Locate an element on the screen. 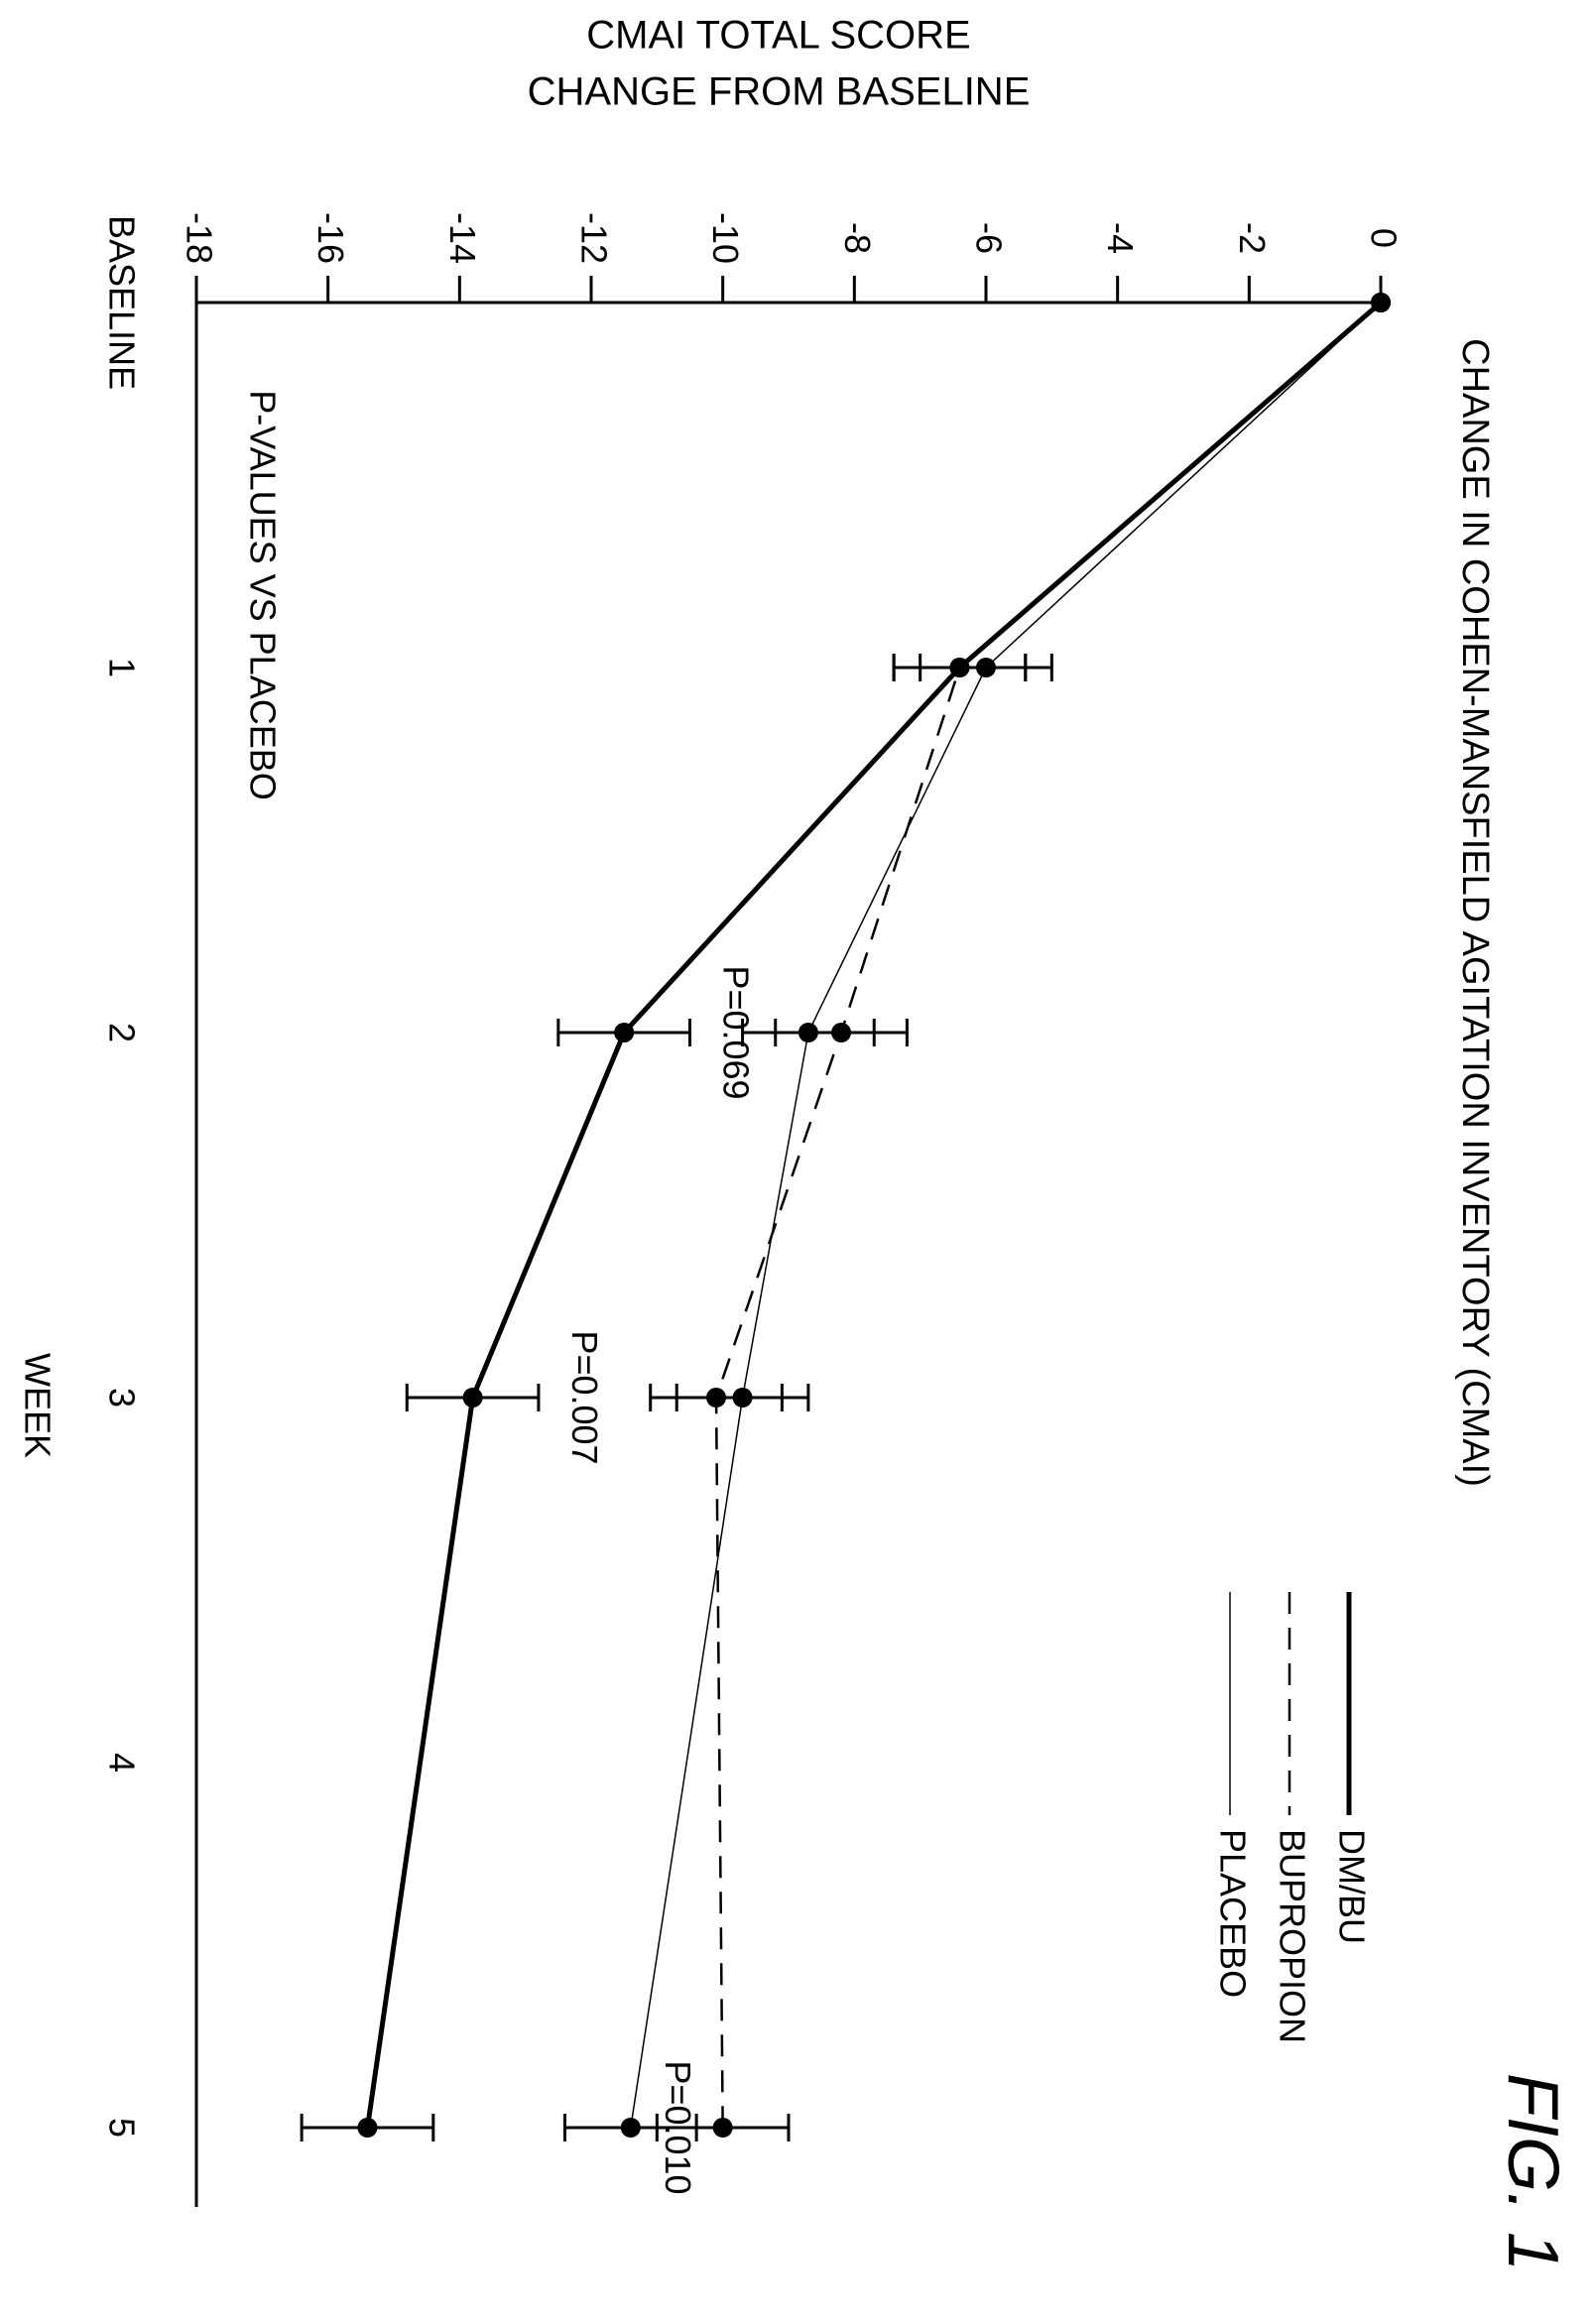 This screenshot has height=2324, width=1595. x-tick-label: 4 is located at coordinates (121, 1763).